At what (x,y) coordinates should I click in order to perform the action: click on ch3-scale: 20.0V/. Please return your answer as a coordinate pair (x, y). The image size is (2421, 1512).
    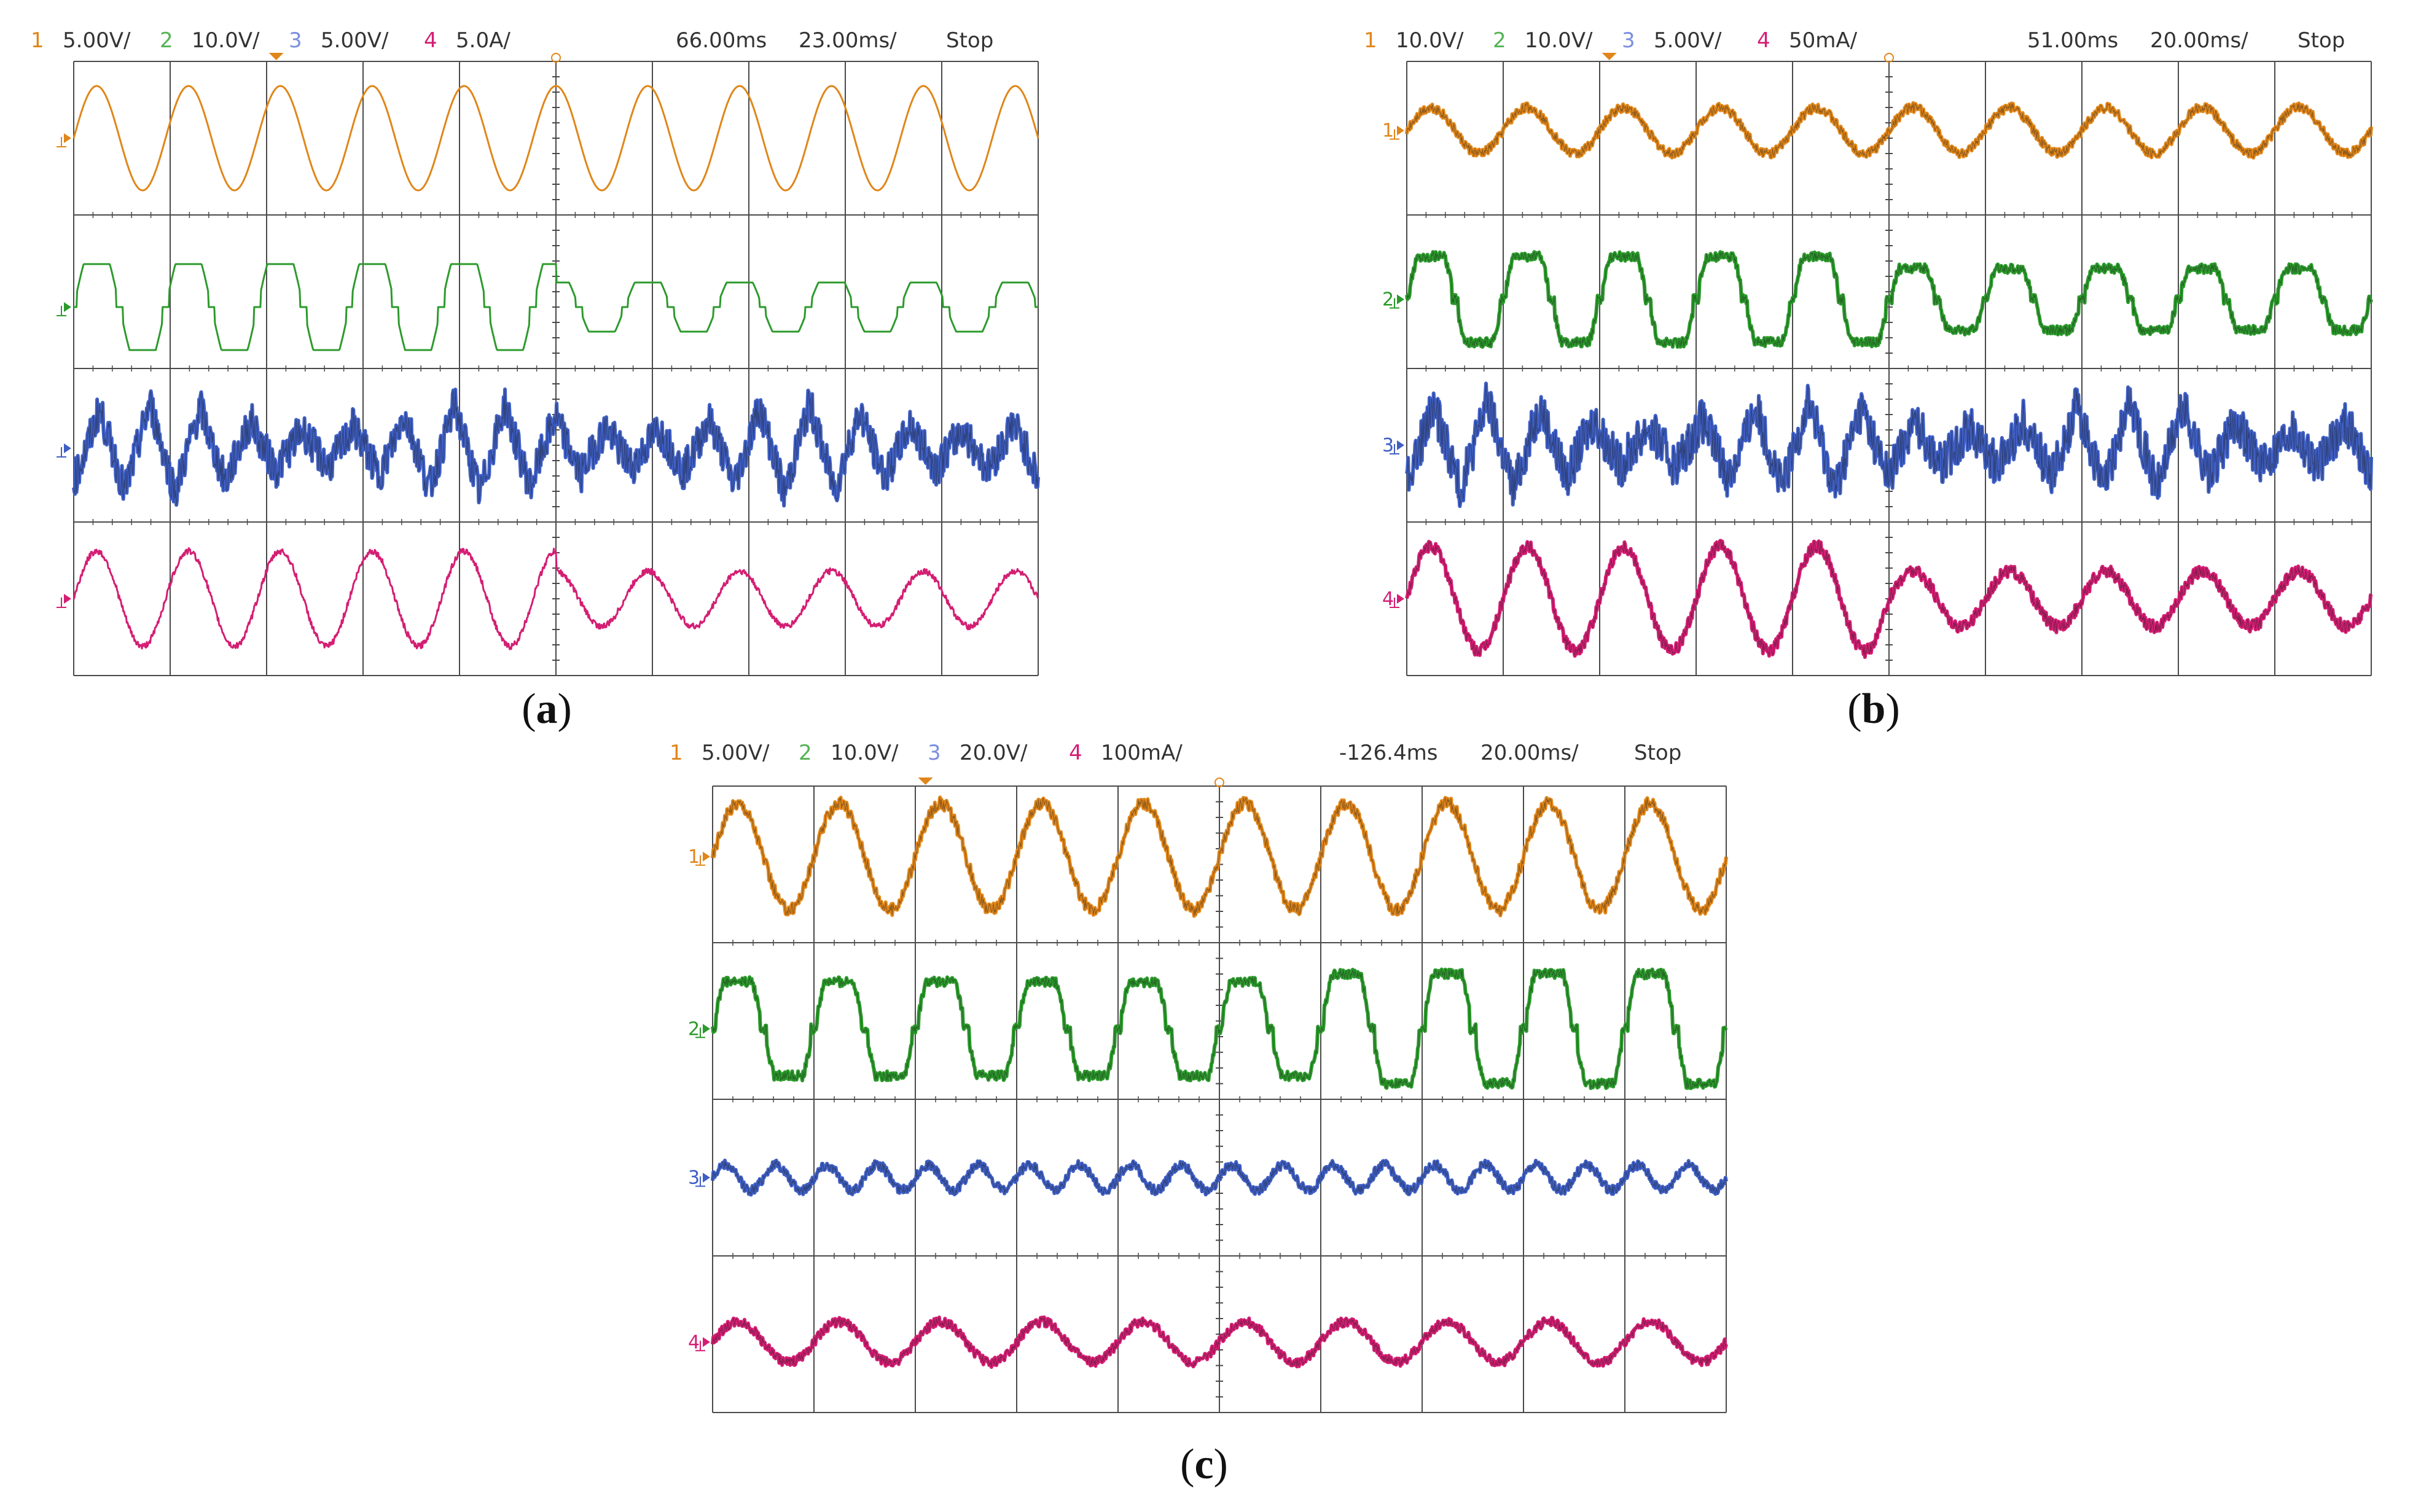
    Looking at the image, I should click on (994, 753).